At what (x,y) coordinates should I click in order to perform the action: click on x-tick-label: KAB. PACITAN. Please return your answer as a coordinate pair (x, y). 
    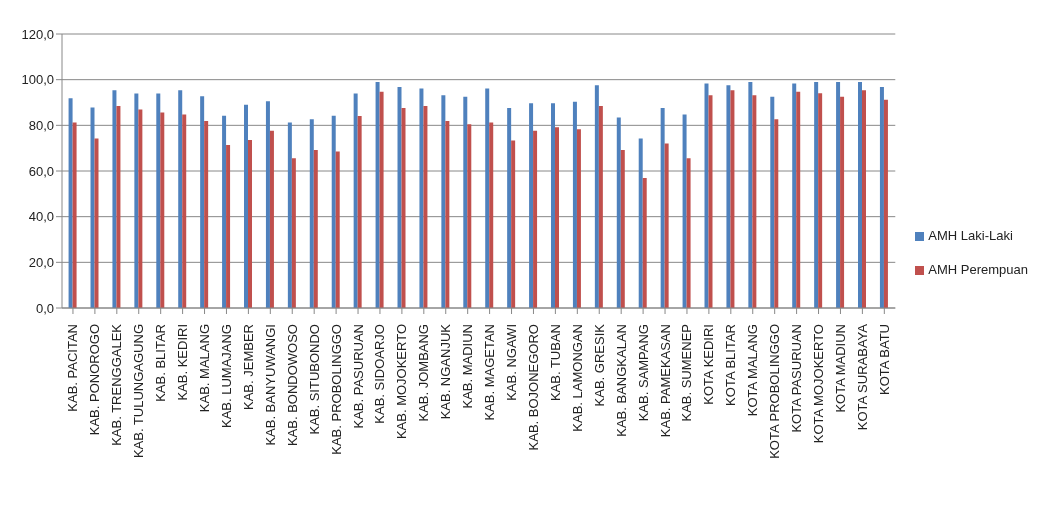
    Looking at the image, I should click on (73, 368).